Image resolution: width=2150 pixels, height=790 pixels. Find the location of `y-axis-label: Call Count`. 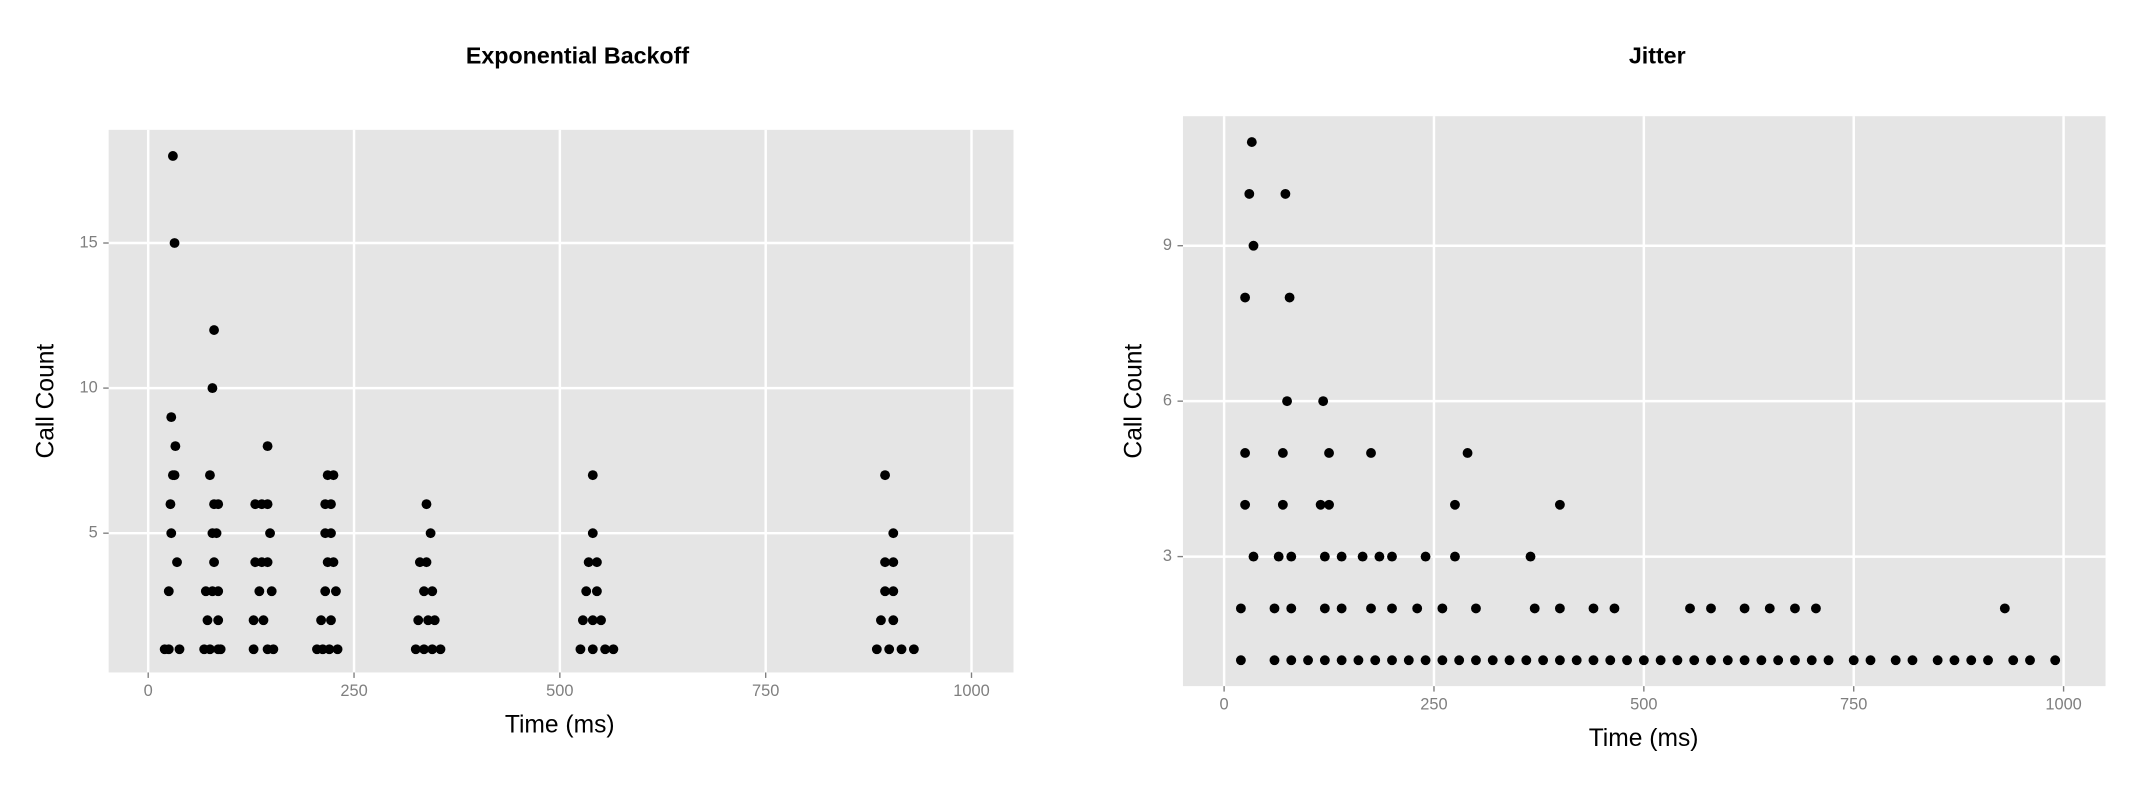

y-axis-label: Call Count is located at coordinates (1134, 401).